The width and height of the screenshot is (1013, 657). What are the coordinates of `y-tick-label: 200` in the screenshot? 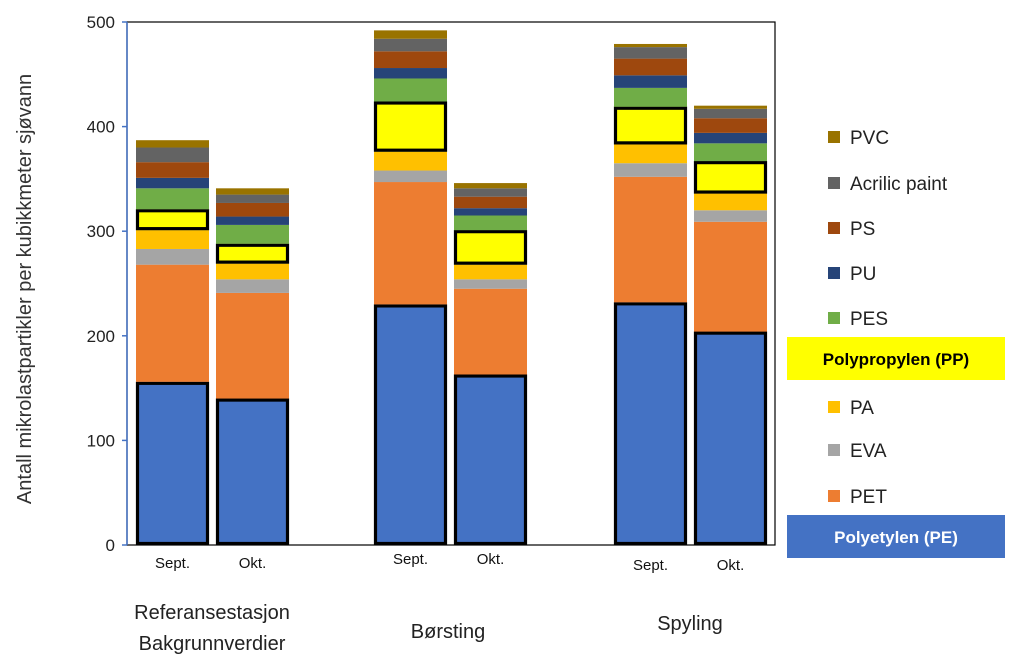 It's located at (101, 336).